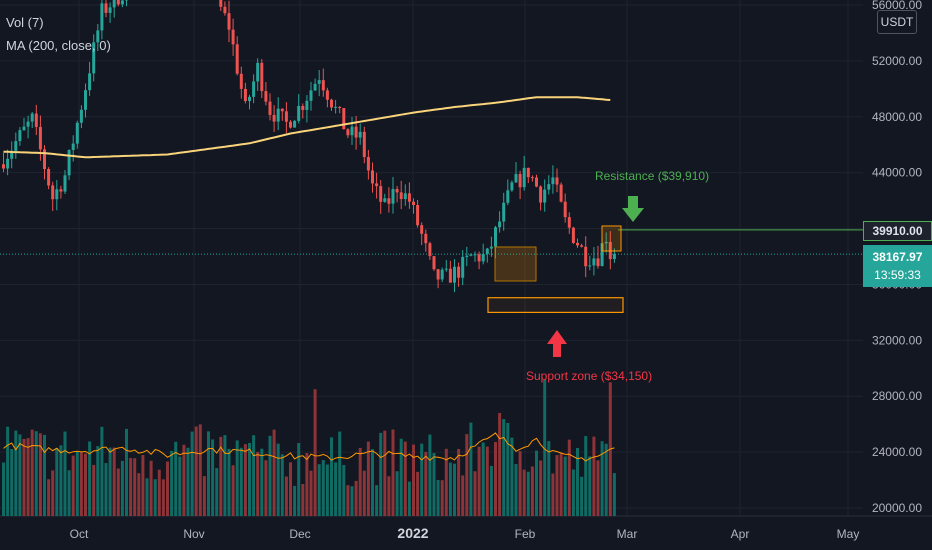 The height and width of the screenshot is (550, 932). I want to click on y-tick-label: 20000.00, so click(897, 508).